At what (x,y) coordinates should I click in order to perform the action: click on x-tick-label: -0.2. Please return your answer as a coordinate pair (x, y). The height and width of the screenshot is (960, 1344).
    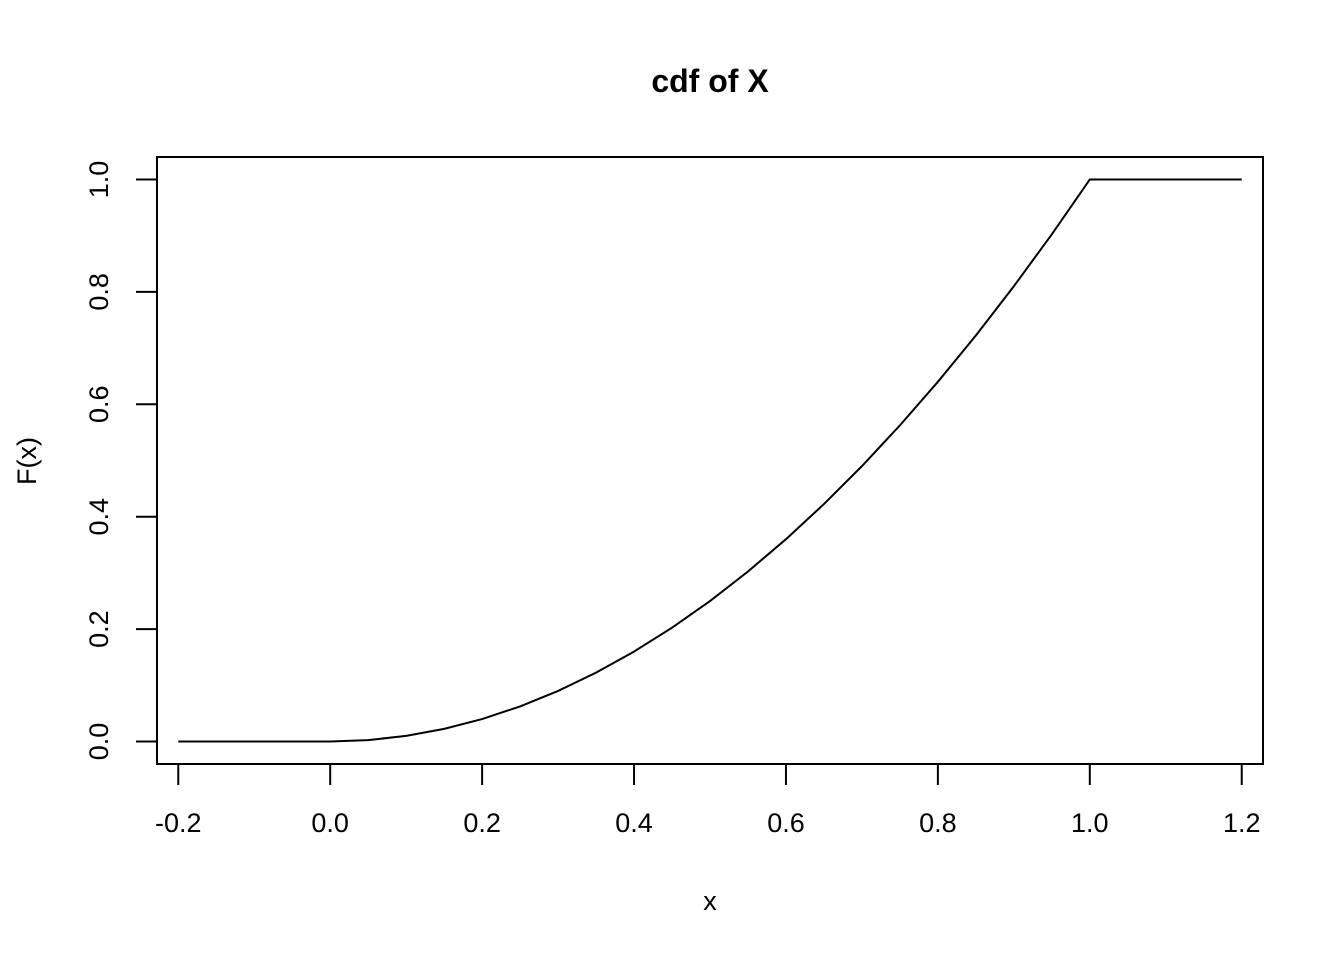
    Looking at the image, I should click on (178, 823).